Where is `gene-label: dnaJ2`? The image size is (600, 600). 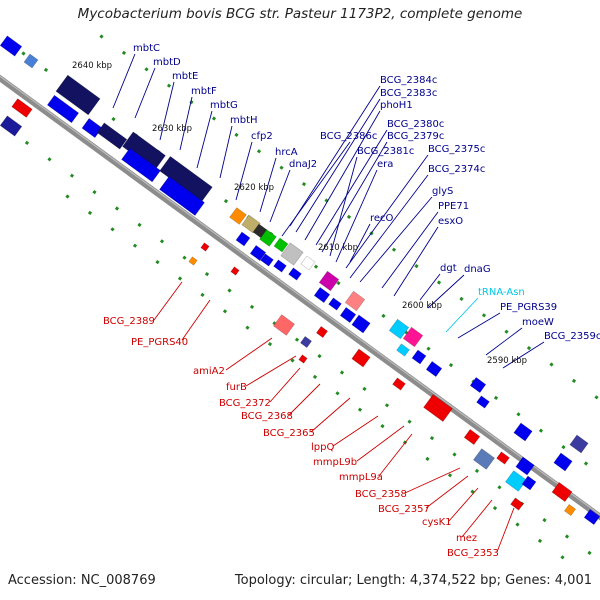
gene-label: dnaJ2 is located at coordinates (303, 164).